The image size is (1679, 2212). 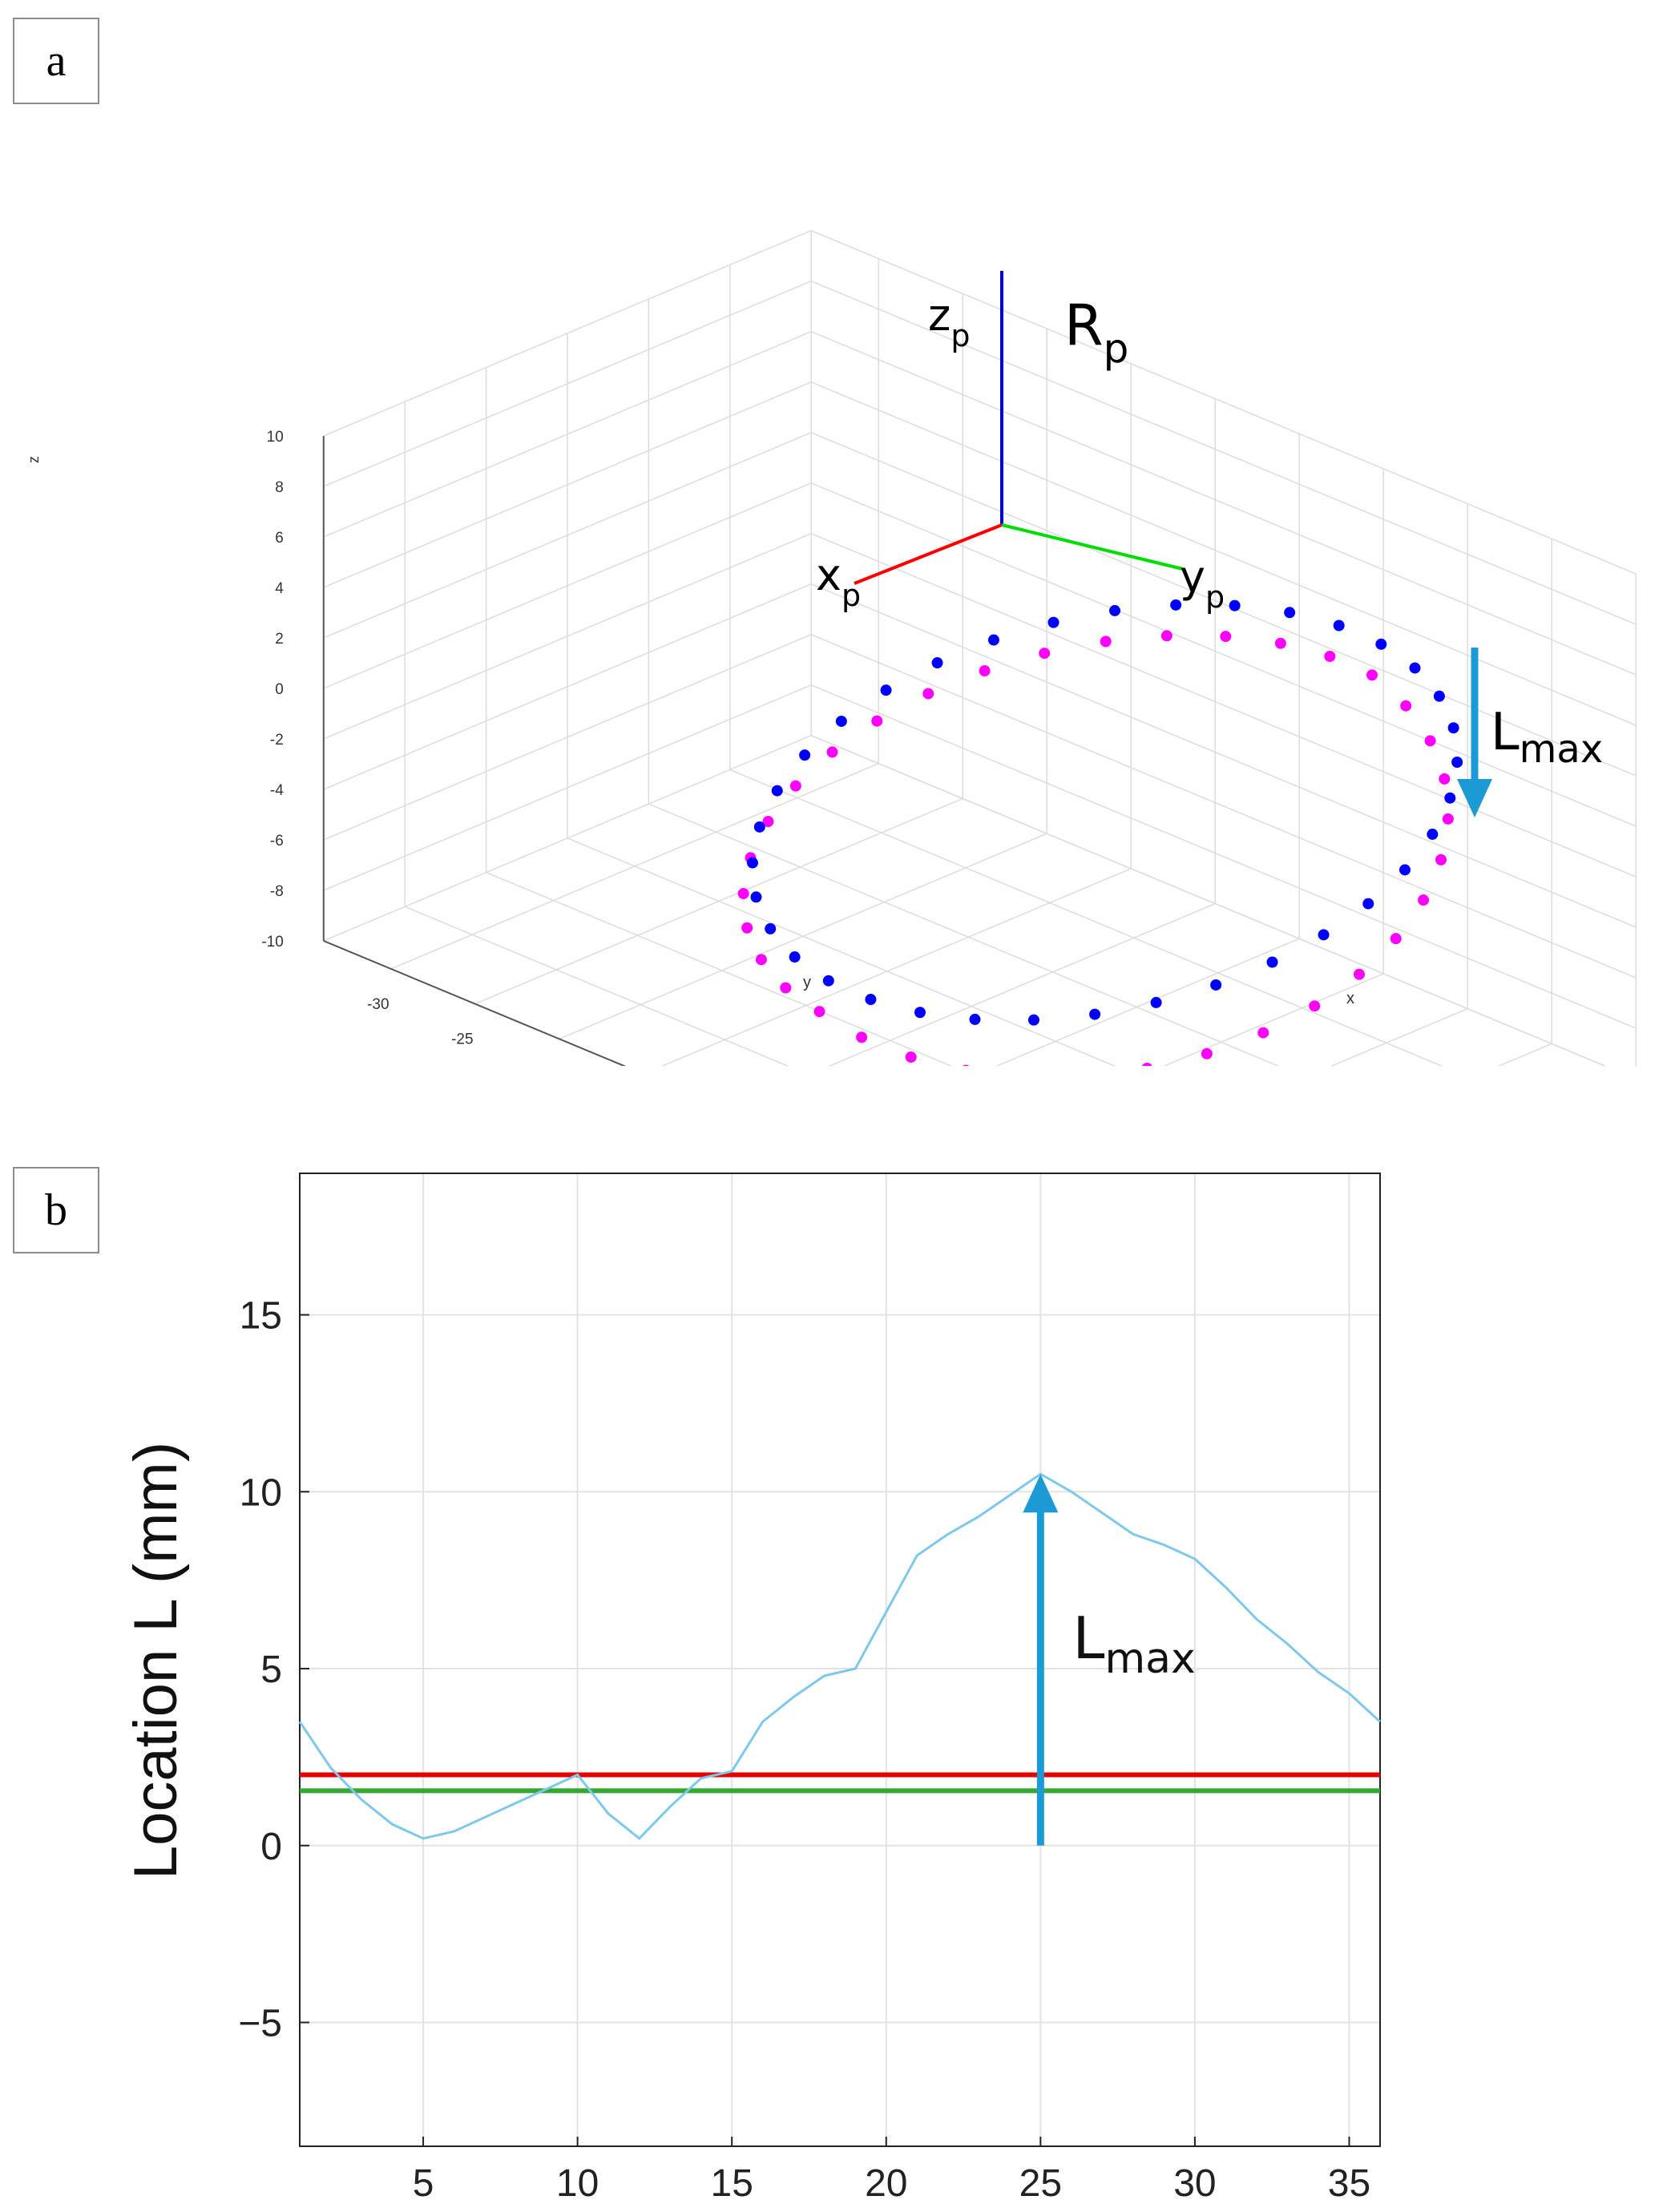 What do you see at coordinates (577, 2183) in the screenshot?
I see `x-tick-label: 10` at bounding box center [577, 2183].